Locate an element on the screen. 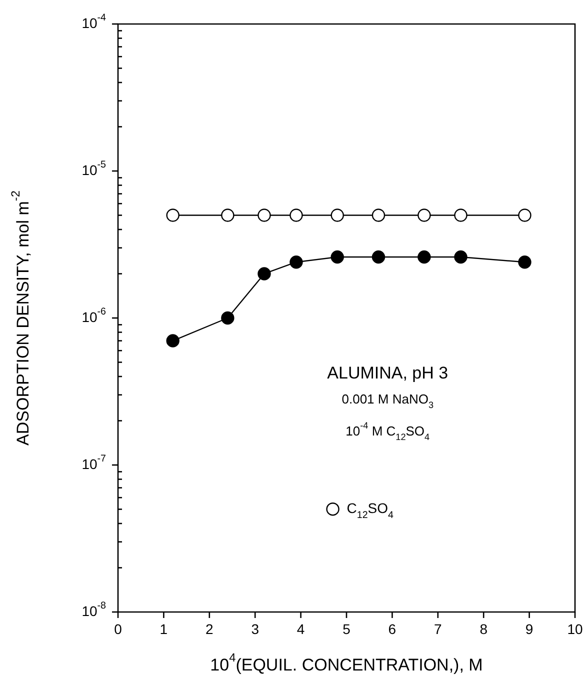 The image size is (588, 686). x-tick-label: 0 is located at coordinates (118, 628).